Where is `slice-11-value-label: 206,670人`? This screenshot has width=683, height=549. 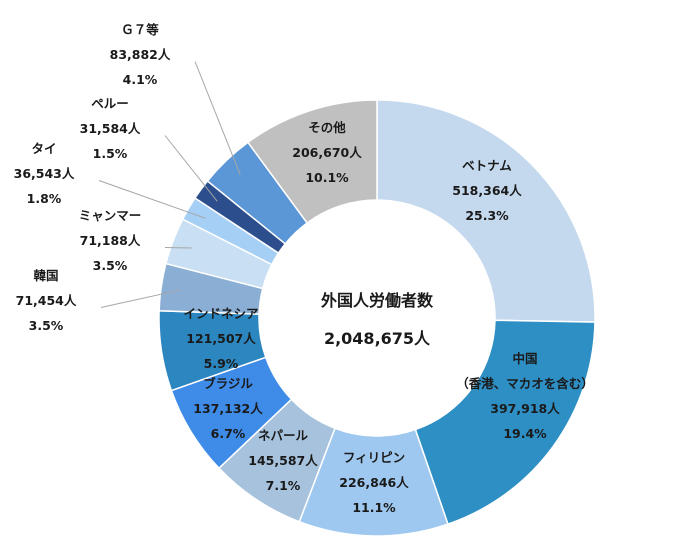
slice-11-value-label: 206,670人 is located at coordinates (327, 152).